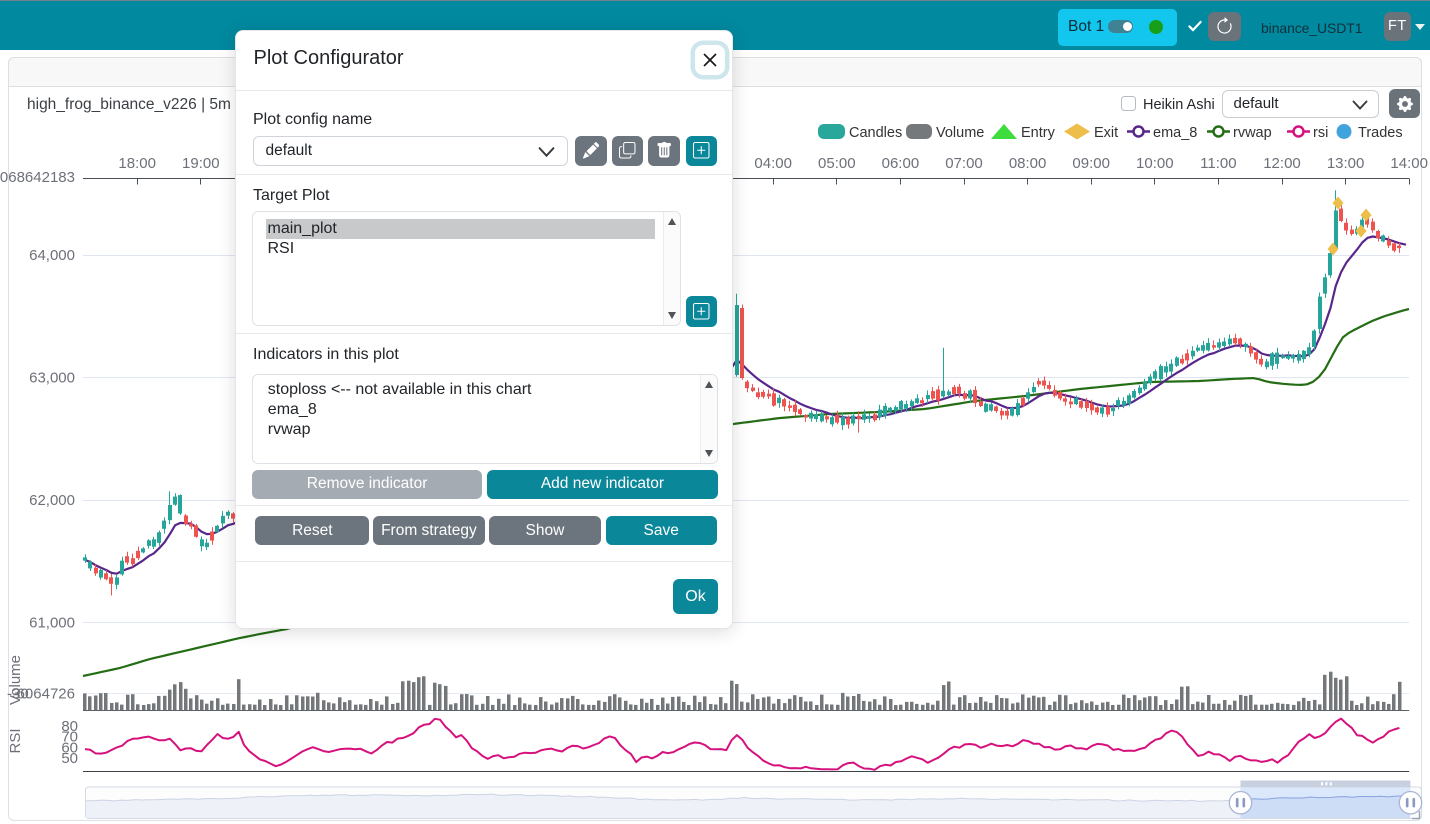 The height and width of the screenshot is (824, 1430). What do you see at coordinates (1106, 133) in the screenshot?
I see `svg-text: Exit` at bounding box center [1106, 133].